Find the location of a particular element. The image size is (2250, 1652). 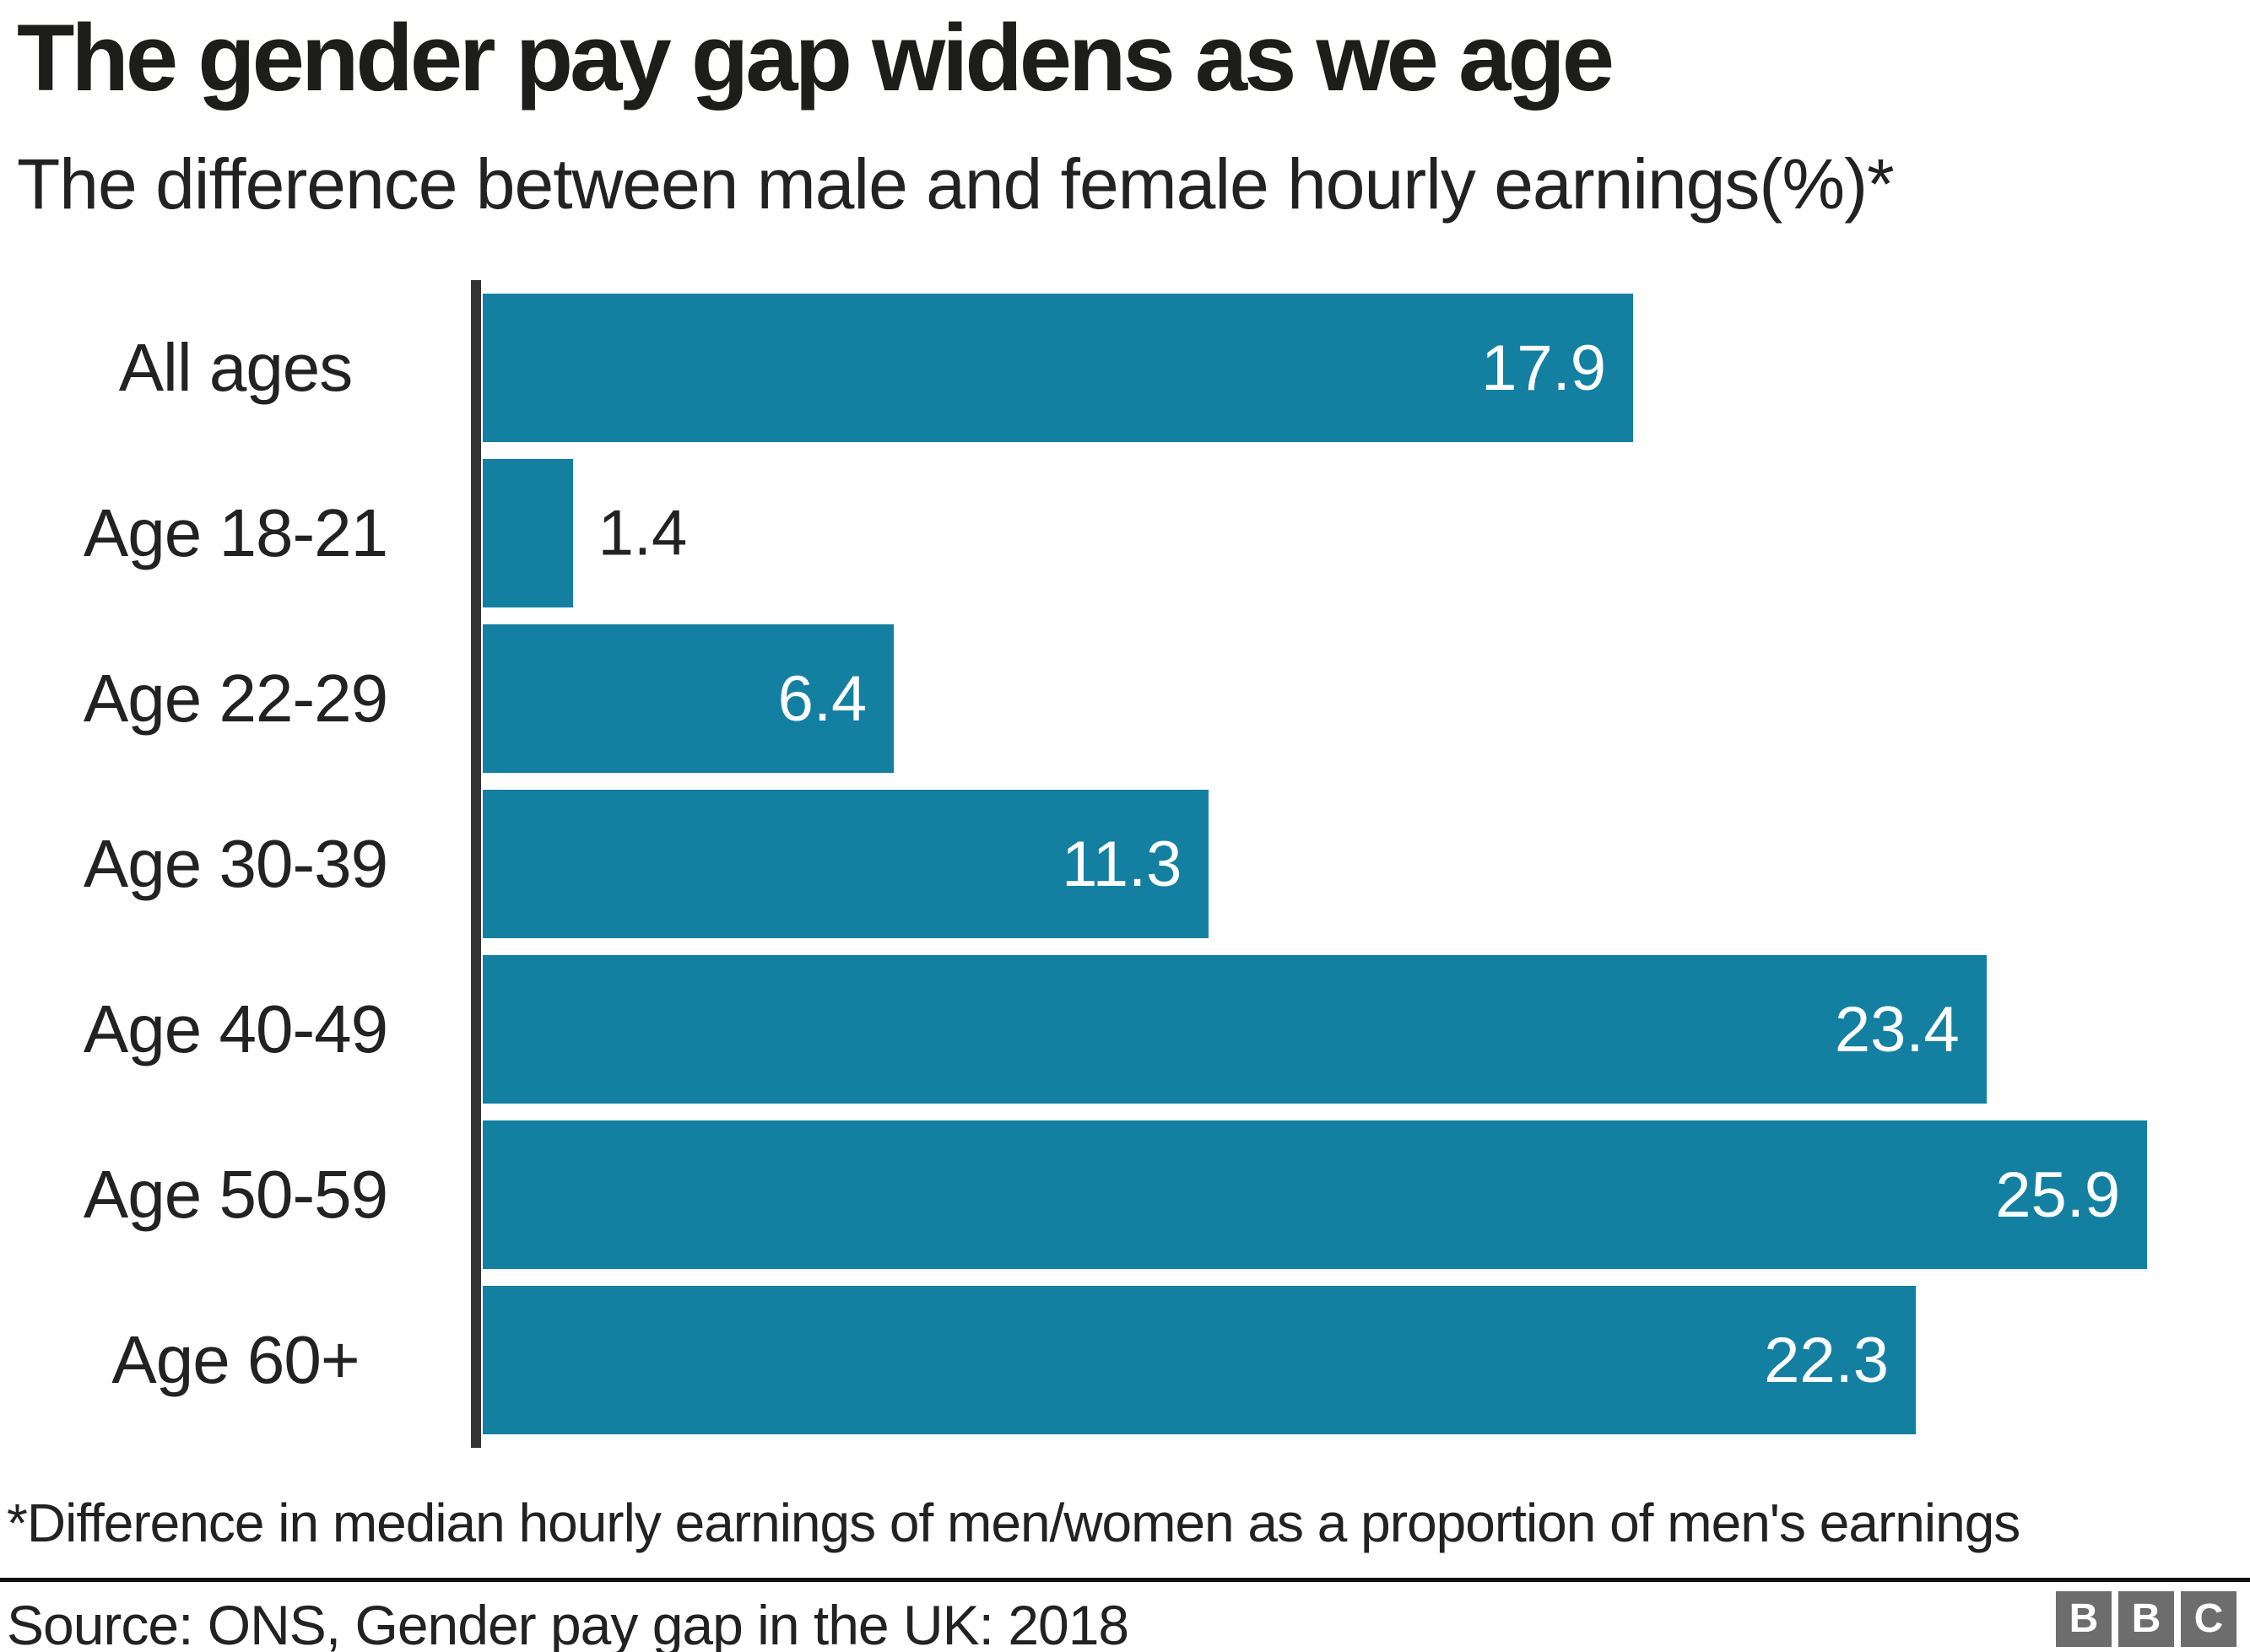

bar: 23.4 is located at coordinates (1235, 1029).